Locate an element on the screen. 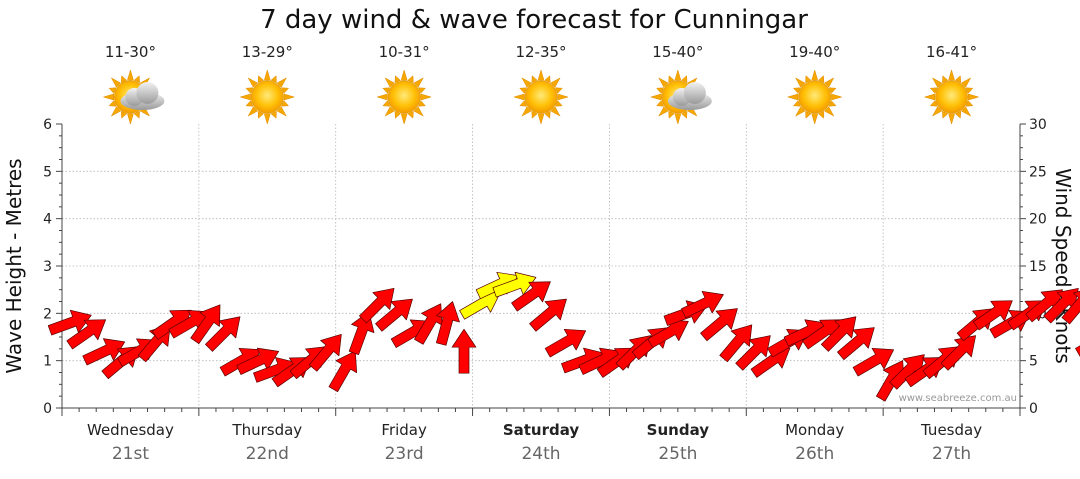 The height and width of the screenshot is (479, 1080). day-header-sunday: 15-40° Sunday 25th is located at coordinates (679, 253).